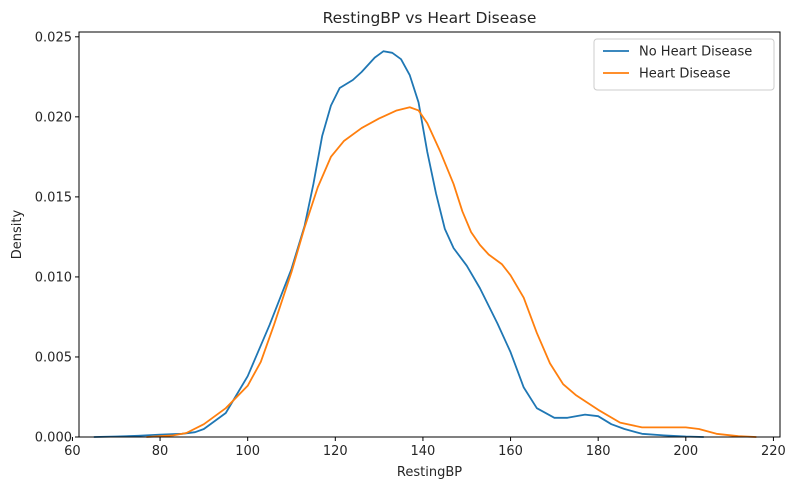 Image resolution: width=790 pixels, height=490 pixels. What do you see at coordinates (53, 357) in the screenshot?
I see `y-tick-label: 0.005` at bounding box center [53, 357].